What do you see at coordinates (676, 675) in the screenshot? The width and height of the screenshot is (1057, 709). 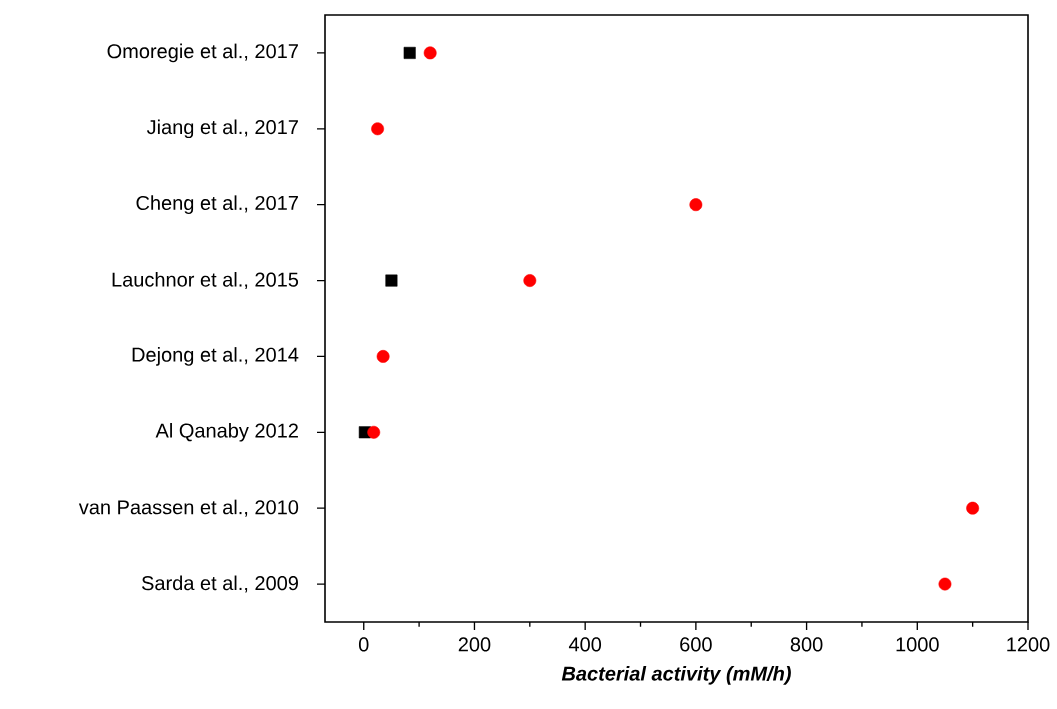 I see `x-axis-title: Bacterial activity (mM/h)` at bounding box center [676, 675].